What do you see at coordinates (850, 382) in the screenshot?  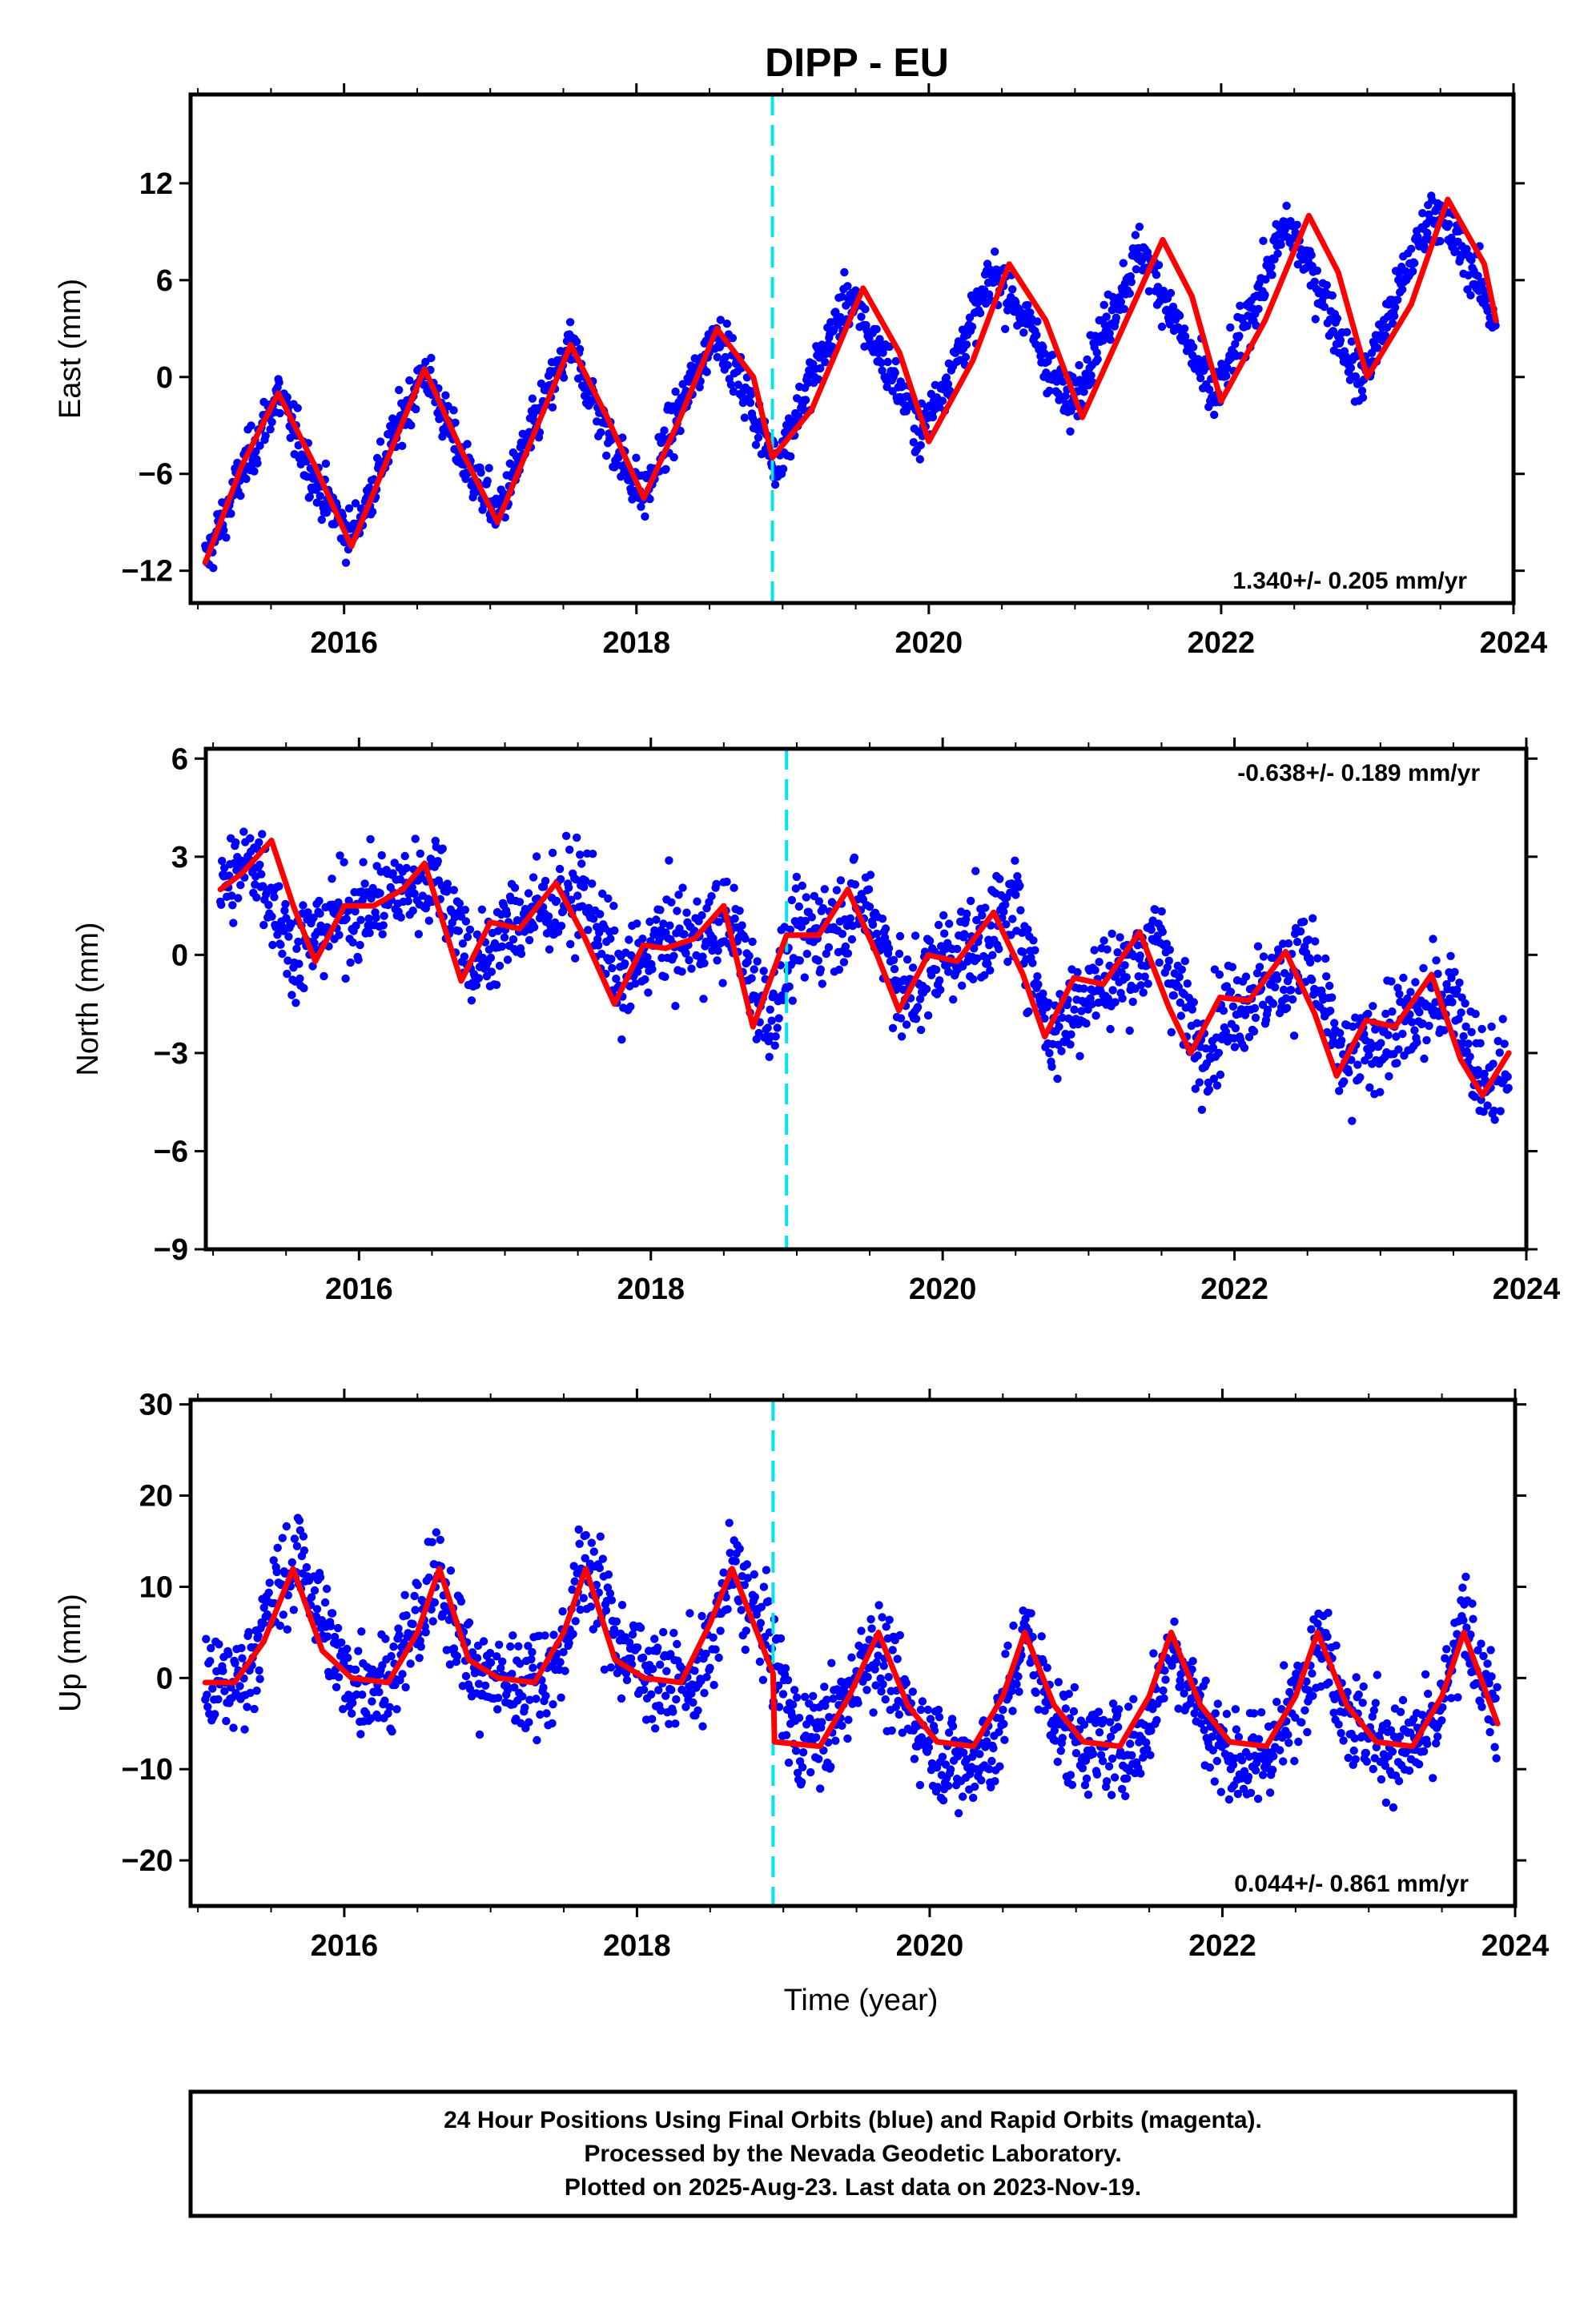 I see `data-points-group` at bounding box center [850, 382].